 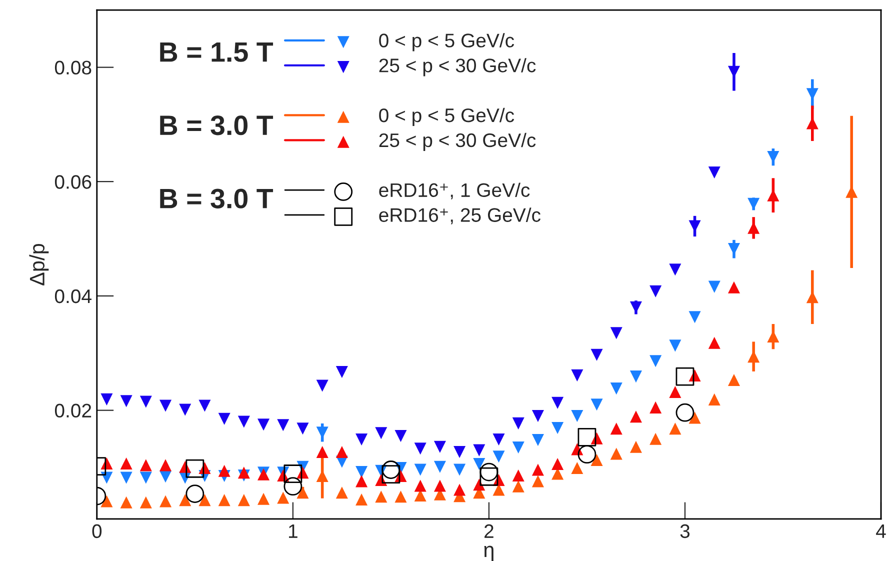 What do you see at coordinates (73, 296) in the screenshot?
I see `y-tick-label: 0.04` at bounding box center [73, 296].